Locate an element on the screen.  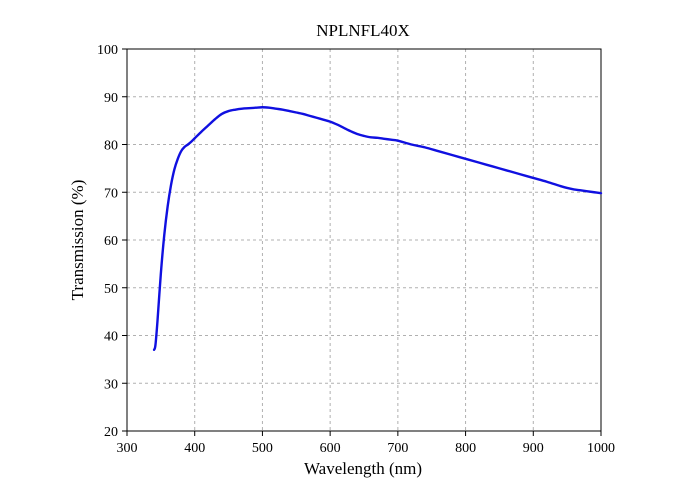
y-tick-label-60: 60 is located at coordinates (111, 241).